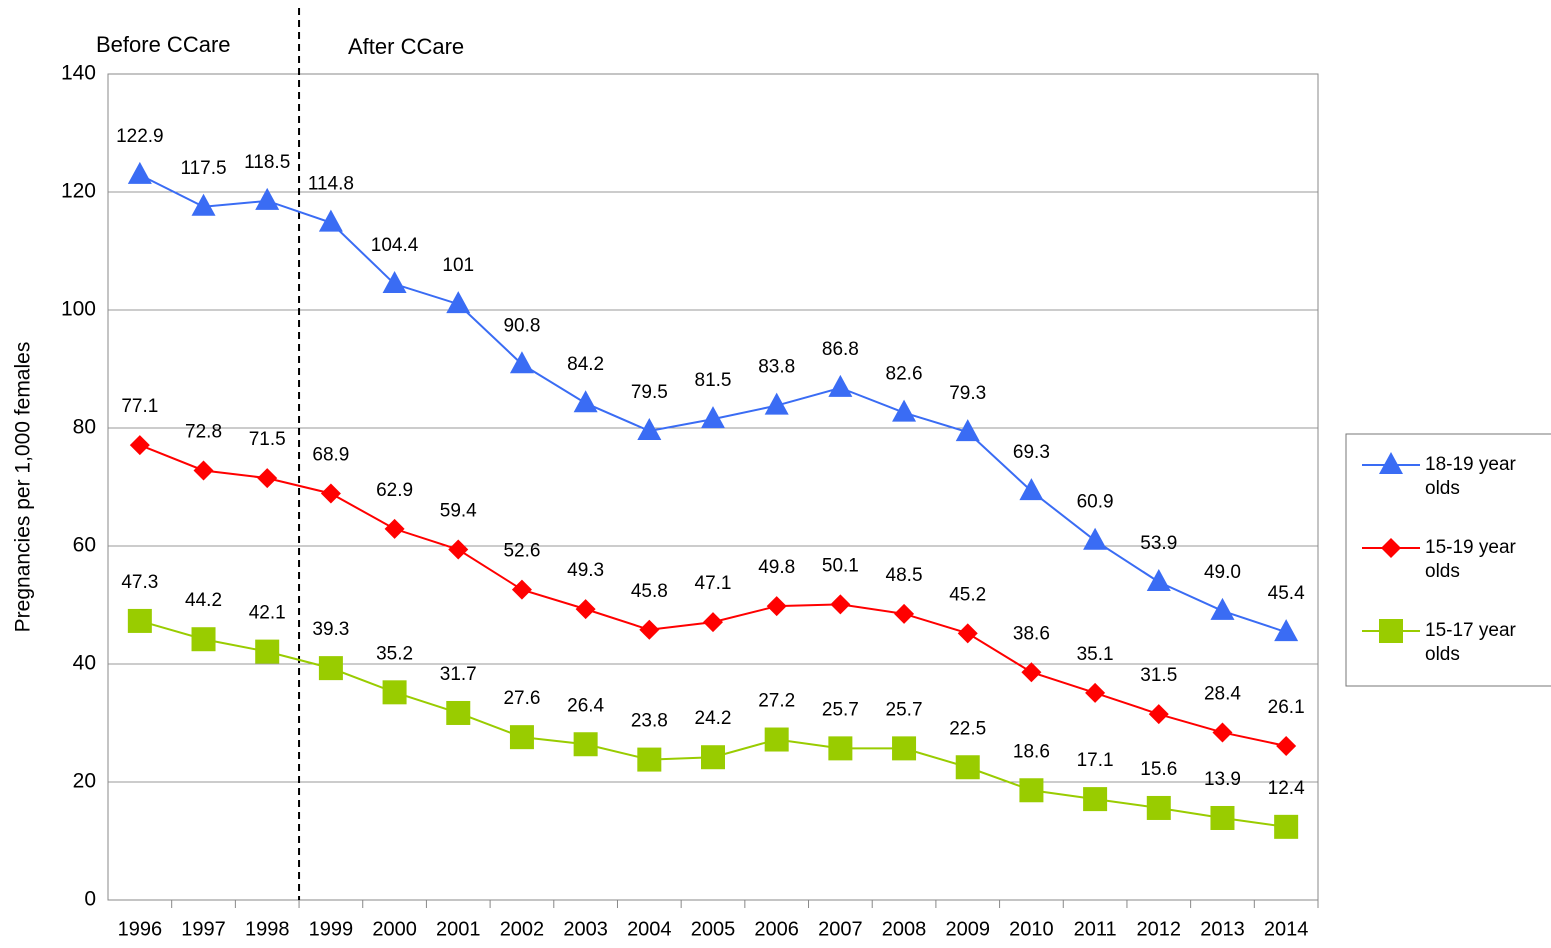 This screenshot has width=1551, height=948. I want to click on data-label: 23.8, so click(649, 721).